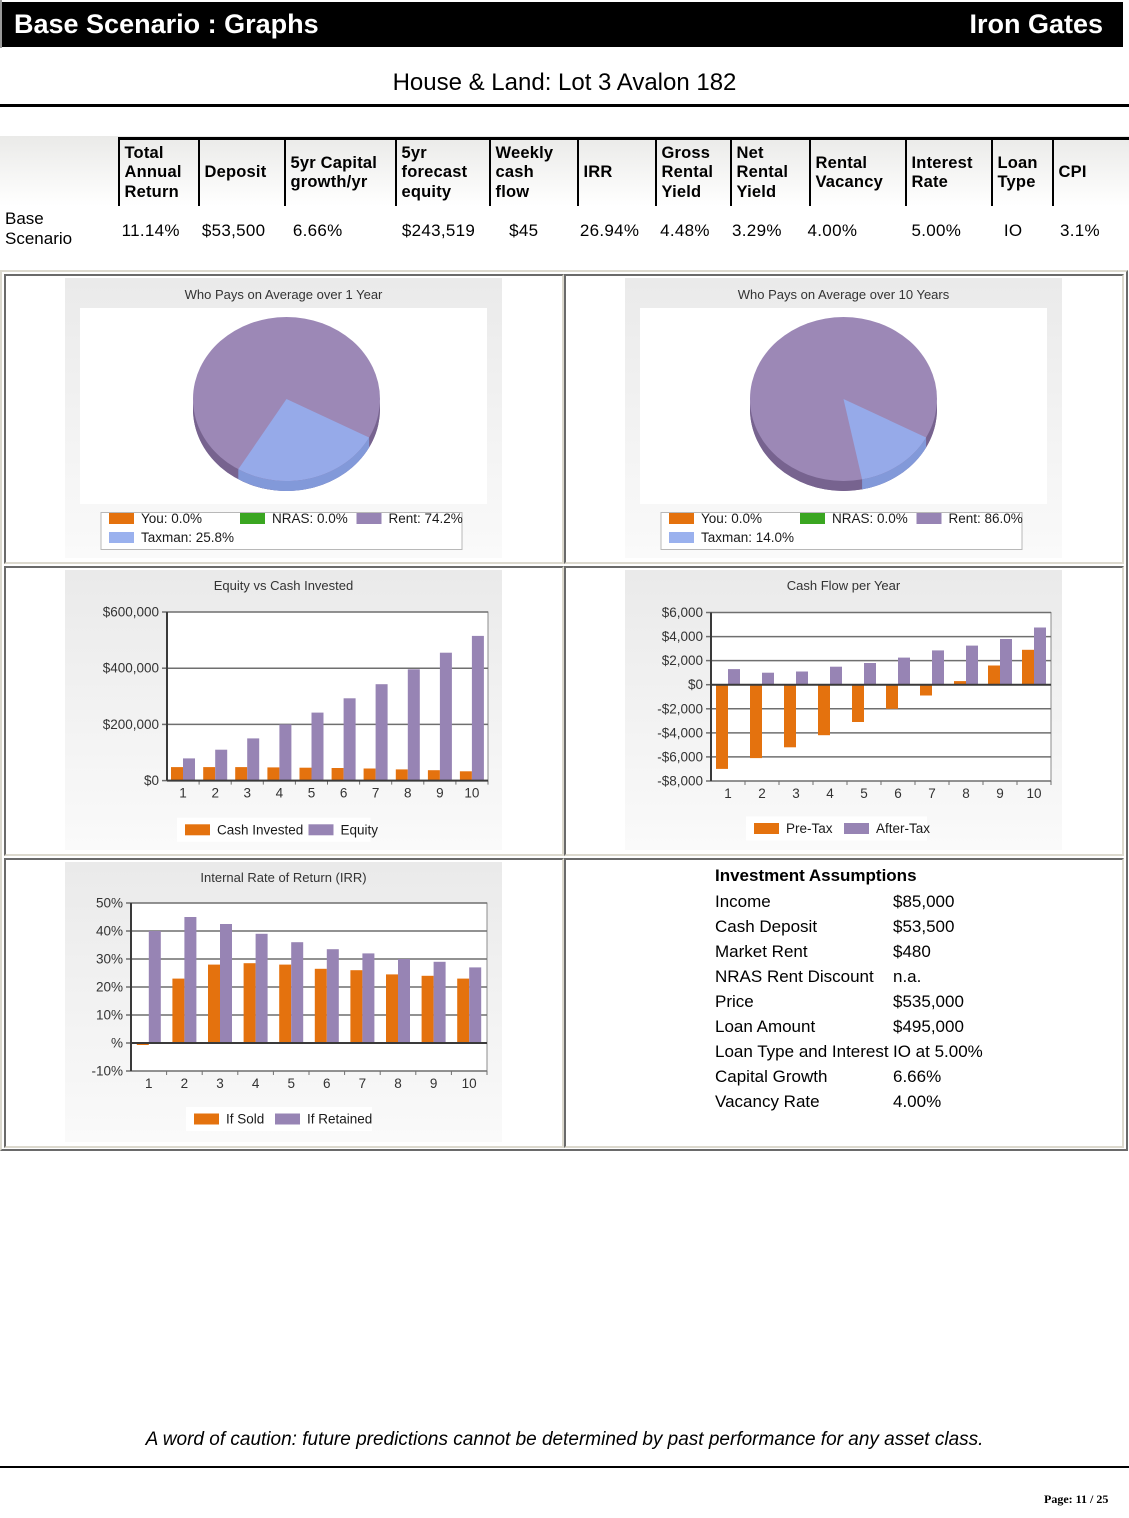  Describe the element at coordinates (260, 829) in the screenshot. I see `svg-text: Cash Invested` at that location.